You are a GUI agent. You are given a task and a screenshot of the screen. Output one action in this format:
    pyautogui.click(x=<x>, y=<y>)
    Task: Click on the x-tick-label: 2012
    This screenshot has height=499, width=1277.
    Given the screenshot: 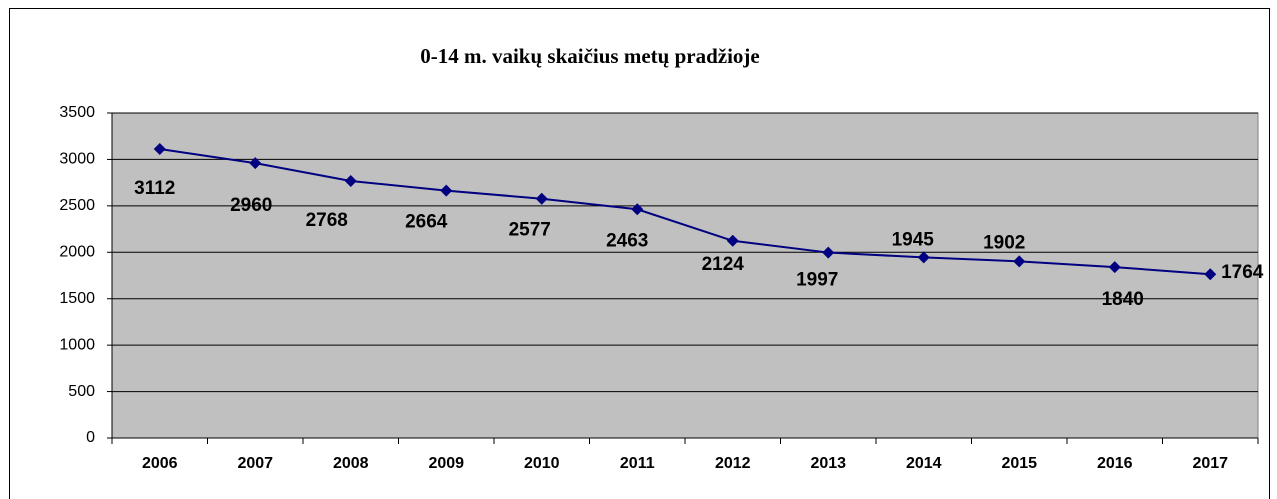 What is the action you would take?
    pyautogui.click(x=733, y=463)
    